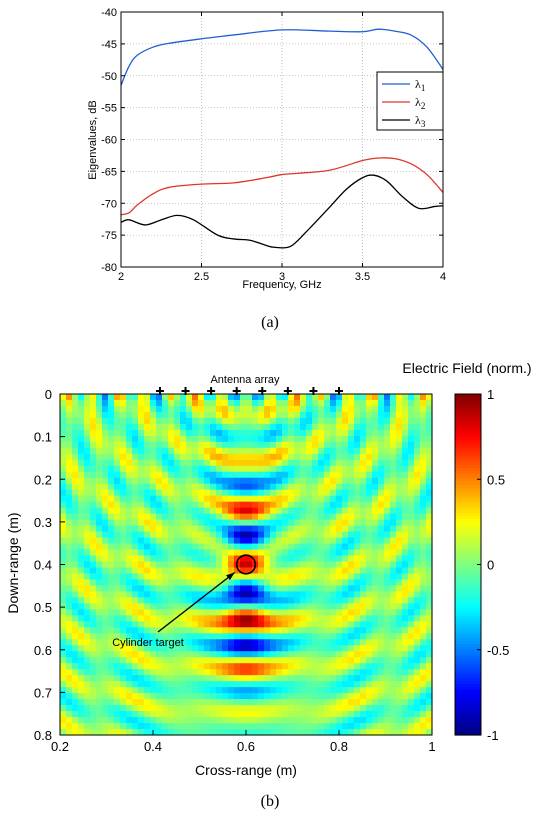 The height and width of the screenshot is (821, 540). I want to click on colorbar-segment, so click(468, 614).